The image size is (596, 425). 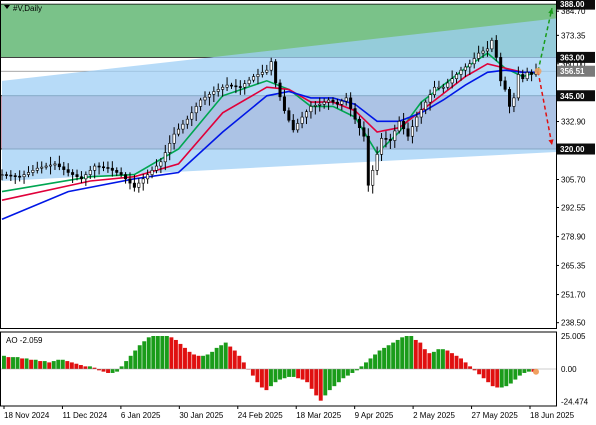 What do you see at coordinates (7, 7) in the screenshot?
I see `triangle-down-icon` at bounding box center [7, 7].